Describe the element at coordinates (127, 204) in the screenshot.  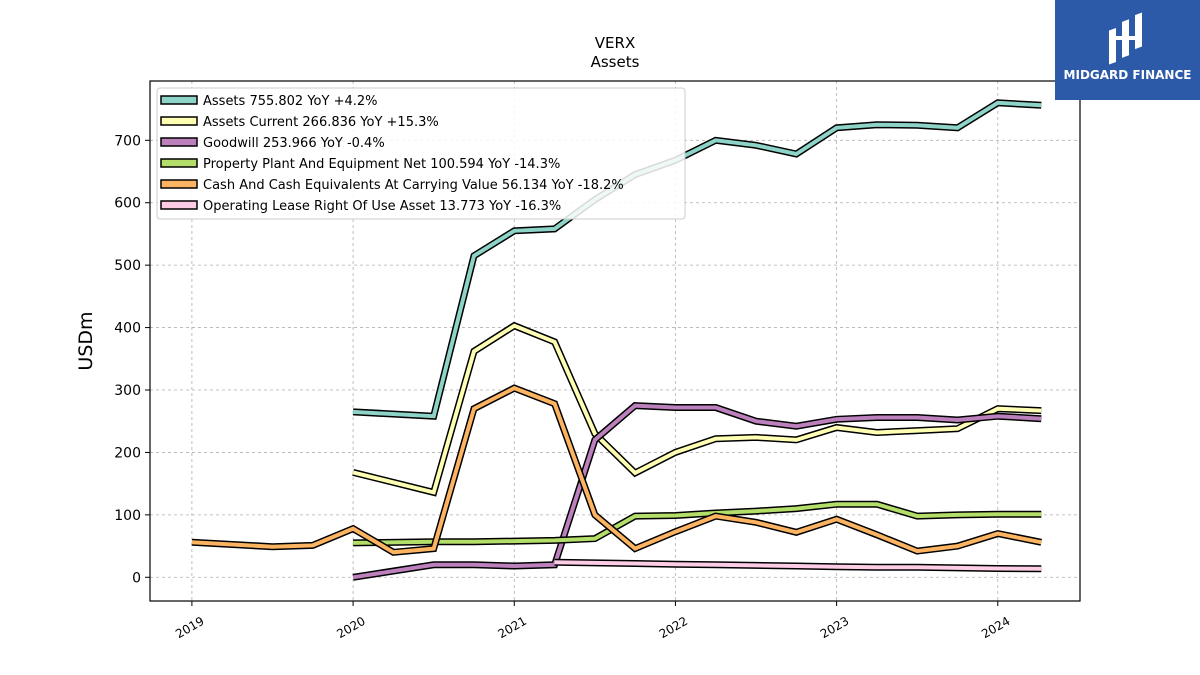
I see `y-tick-label: 600` at that location.